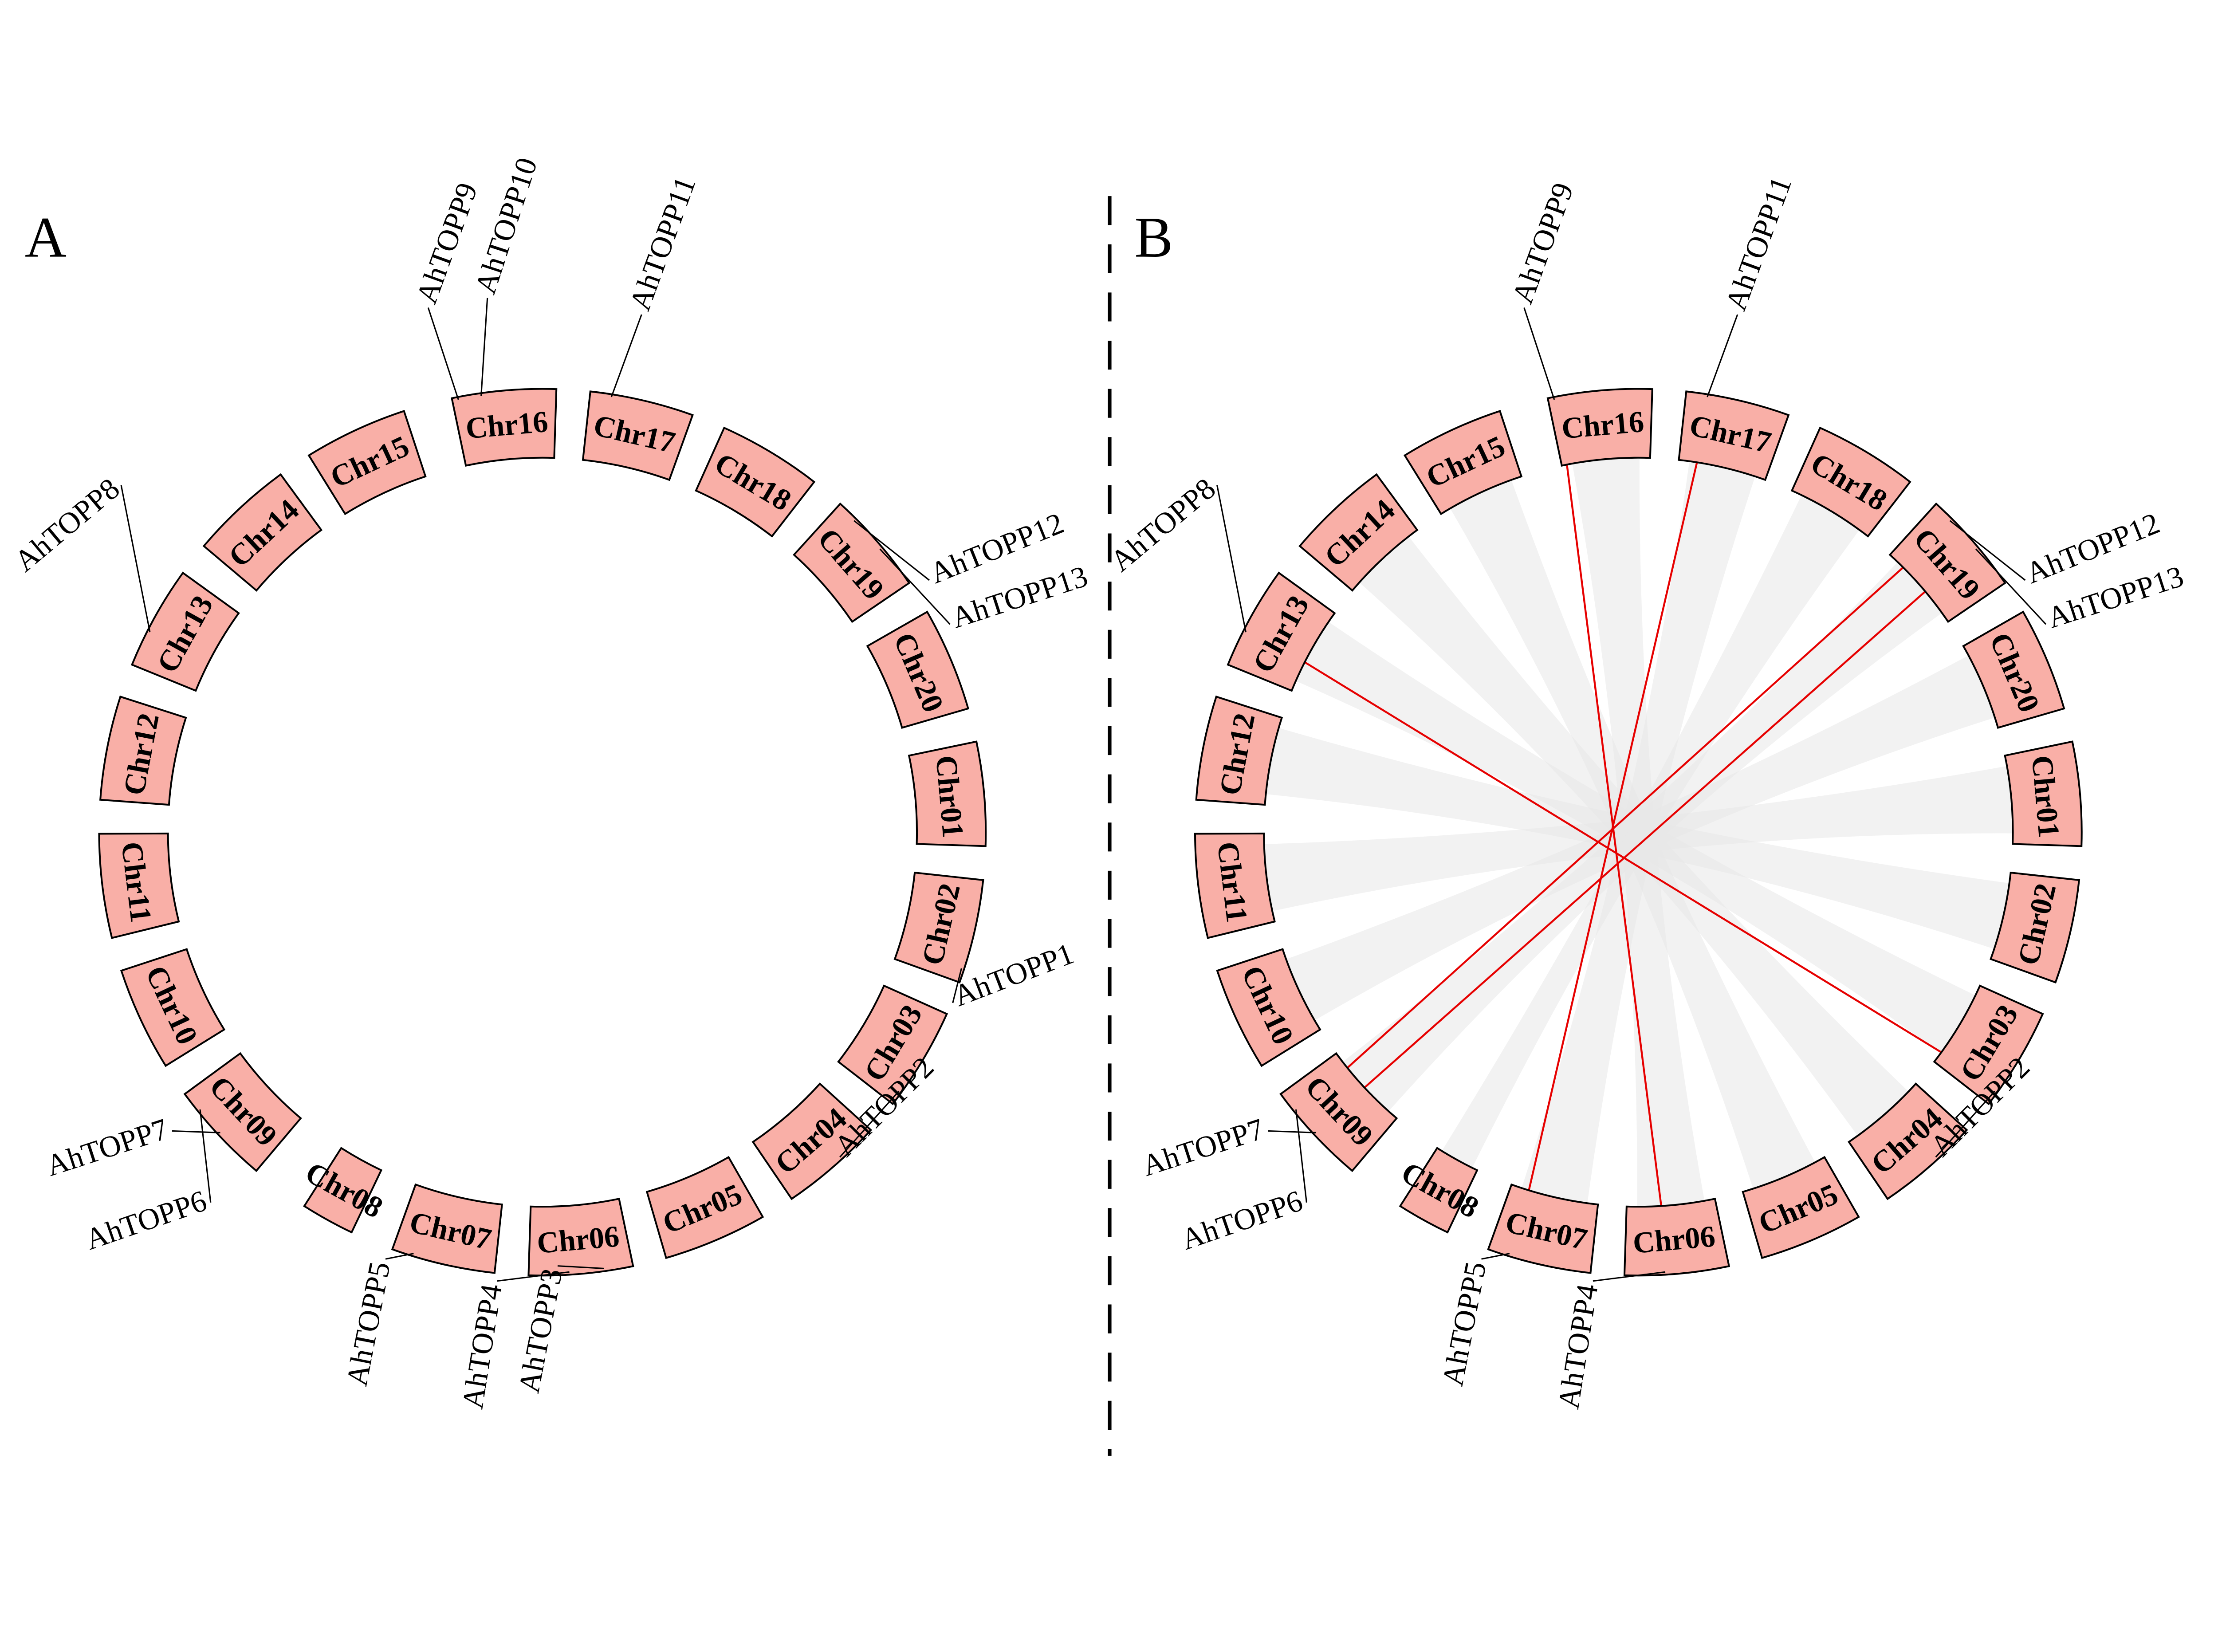 Image resolution: width=2218 pixels, height=1652 pixels. I want to click on duplication-links, so click(1623, 834).